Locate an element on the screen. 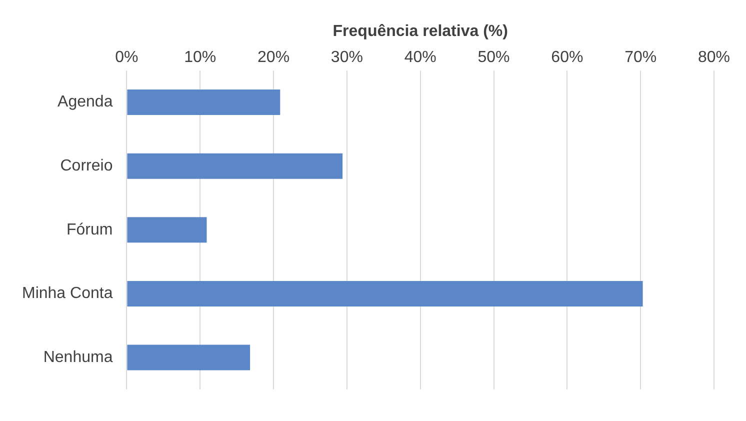 The height and width of the screenshot is (421, 746). y-tick-label: Agenda is located at coordinates (85, 102).